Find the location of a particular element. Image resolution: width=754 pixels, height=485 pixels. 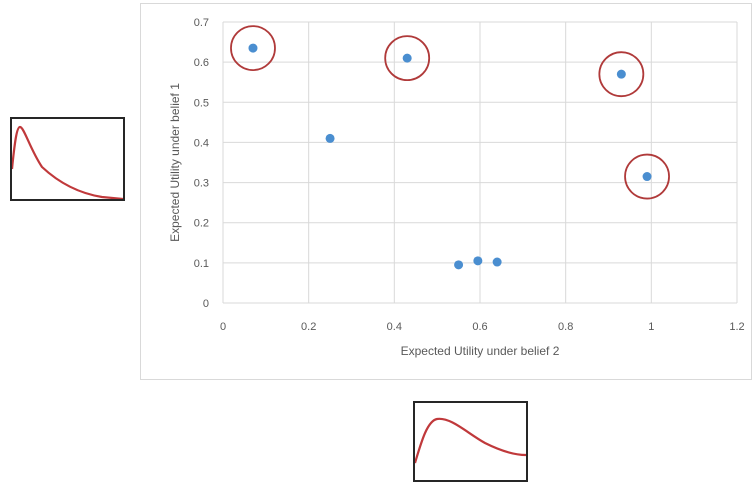

y-tick-label: 0.5 is located at coordinates (201, 103).